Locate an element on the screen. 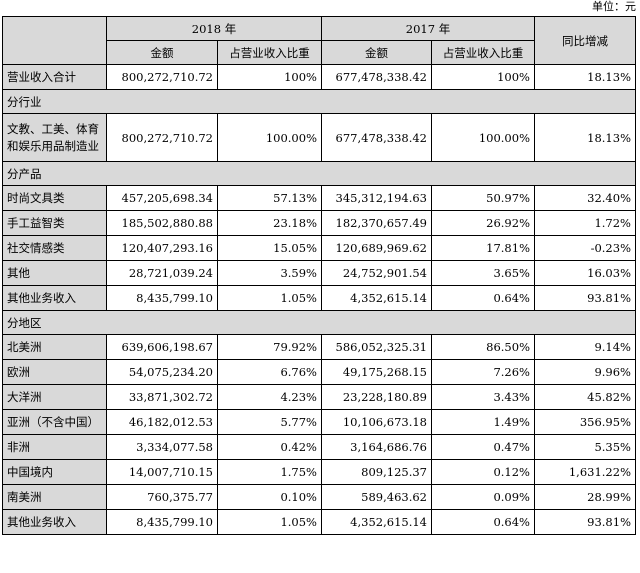  section-title: 分产品 is located at coordinates (319, 173).